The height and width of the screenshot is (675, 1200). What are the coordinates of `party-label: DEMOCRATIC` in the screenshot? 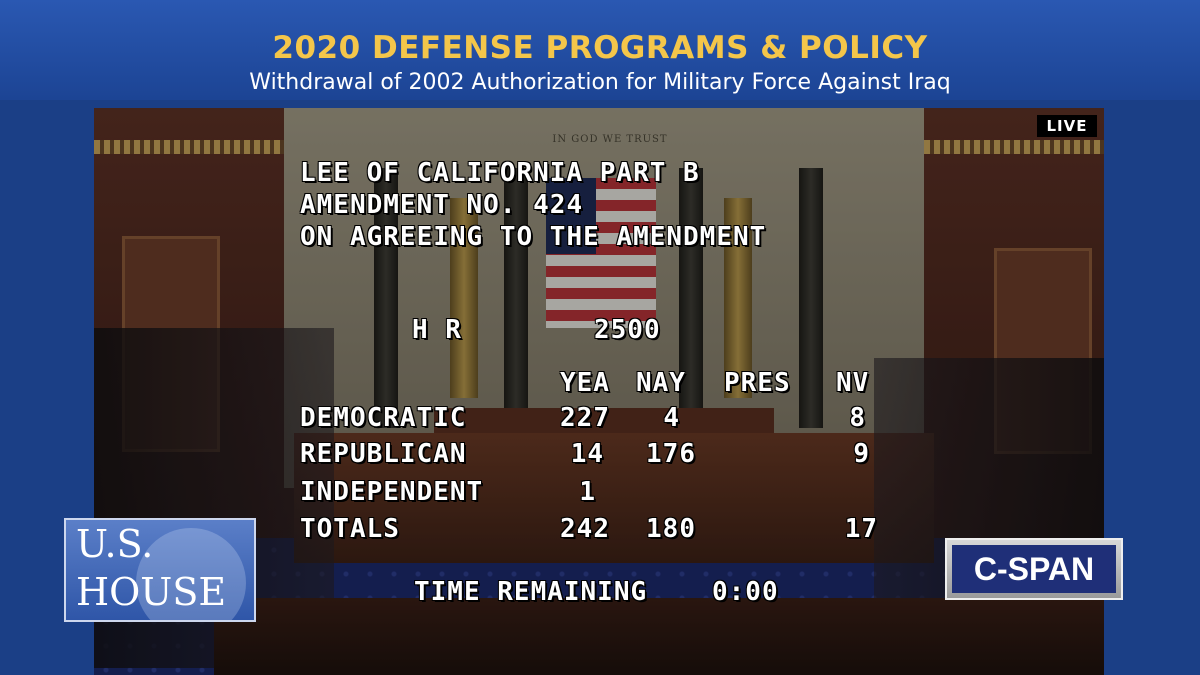 It's located at (383, 418).